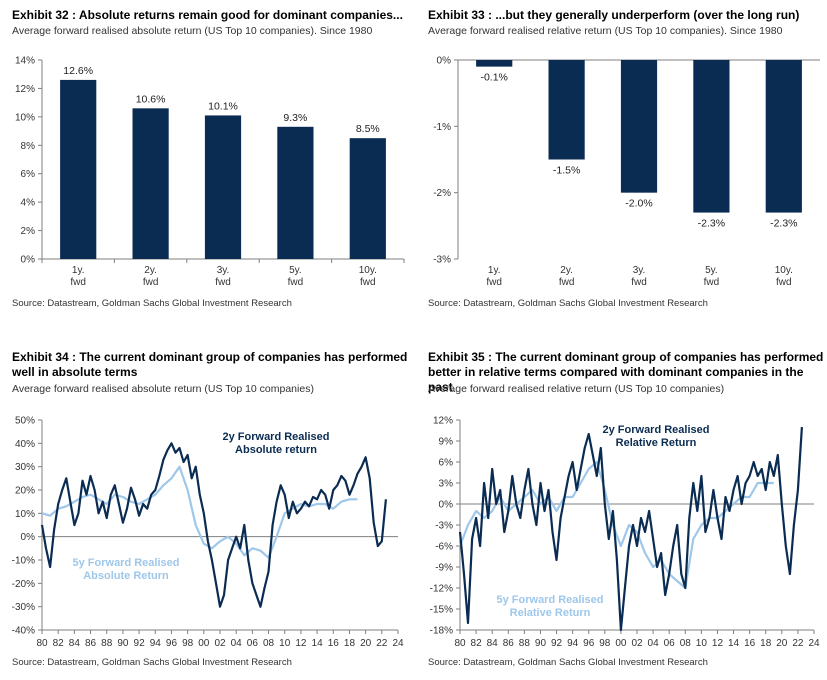 The width and height of the screenshot is (827, 680). Describe the element at coordinates (126, 576) in the screenshot. I see `series-annotation: Absolute Return` at that location.